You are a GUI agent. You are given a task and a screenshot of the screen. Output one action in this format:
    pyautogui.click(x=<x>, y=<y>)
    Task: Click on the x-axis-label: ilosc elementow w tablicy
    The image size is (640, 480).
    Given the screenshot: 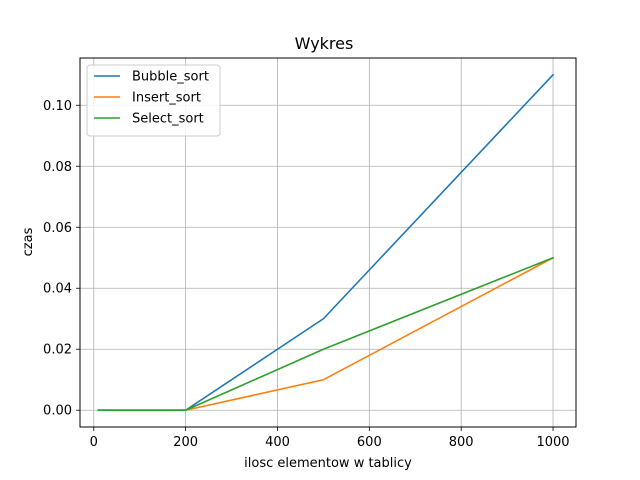 What is the action you would take?
    pyautogui.click(x=328, y=463)
    